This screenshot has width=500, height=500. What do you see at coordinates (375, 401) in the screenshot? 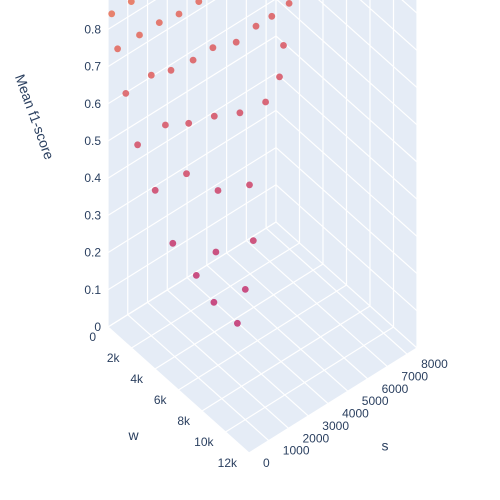
I see `x-tick-label: 5000` at bounding box center [375, 401].